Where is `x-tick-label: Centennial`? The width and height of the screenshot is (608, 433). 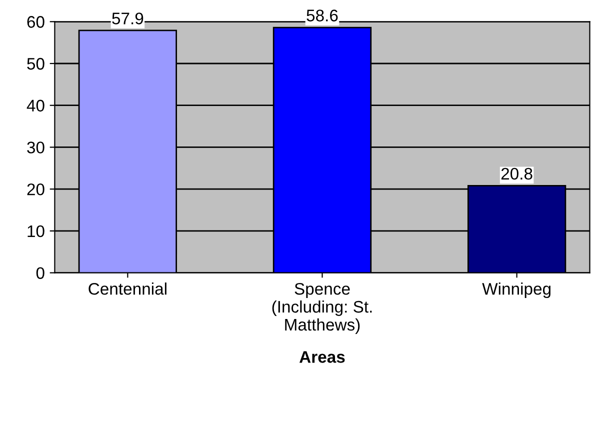 x-tick-label: Centennial is located at coordinates (127, 288).